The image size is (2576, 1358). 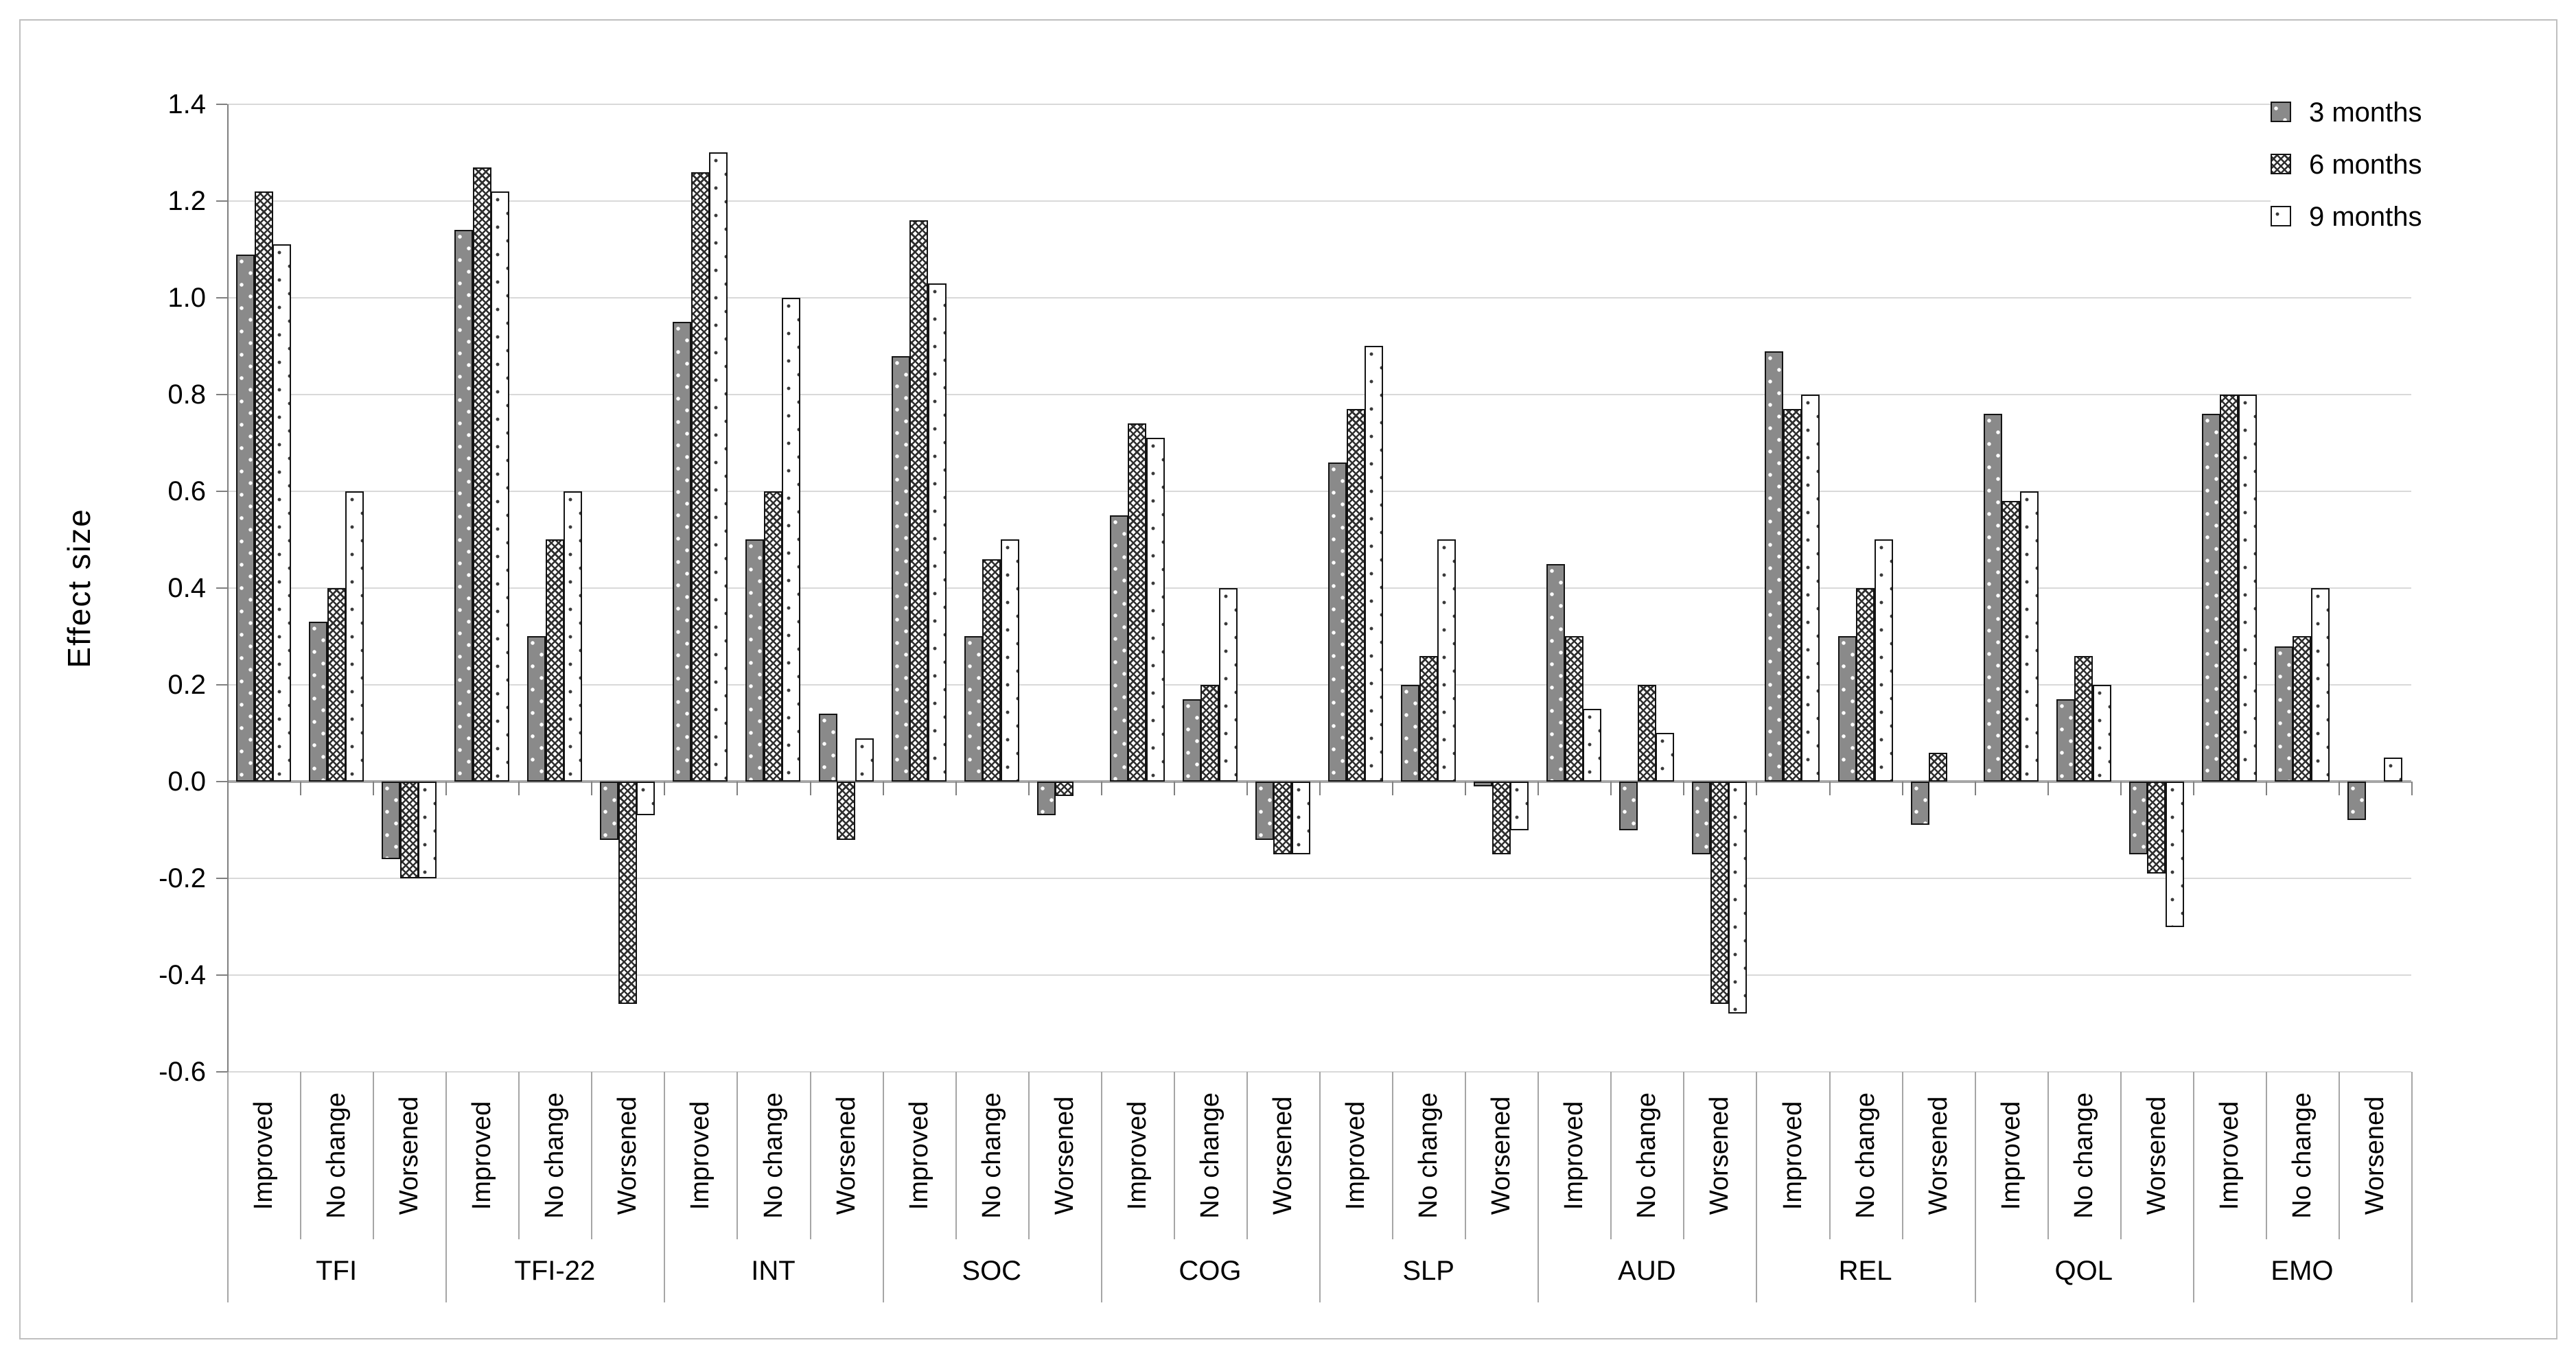 I want to click on x-group-label: TFI, so click(x=337, y=1271).